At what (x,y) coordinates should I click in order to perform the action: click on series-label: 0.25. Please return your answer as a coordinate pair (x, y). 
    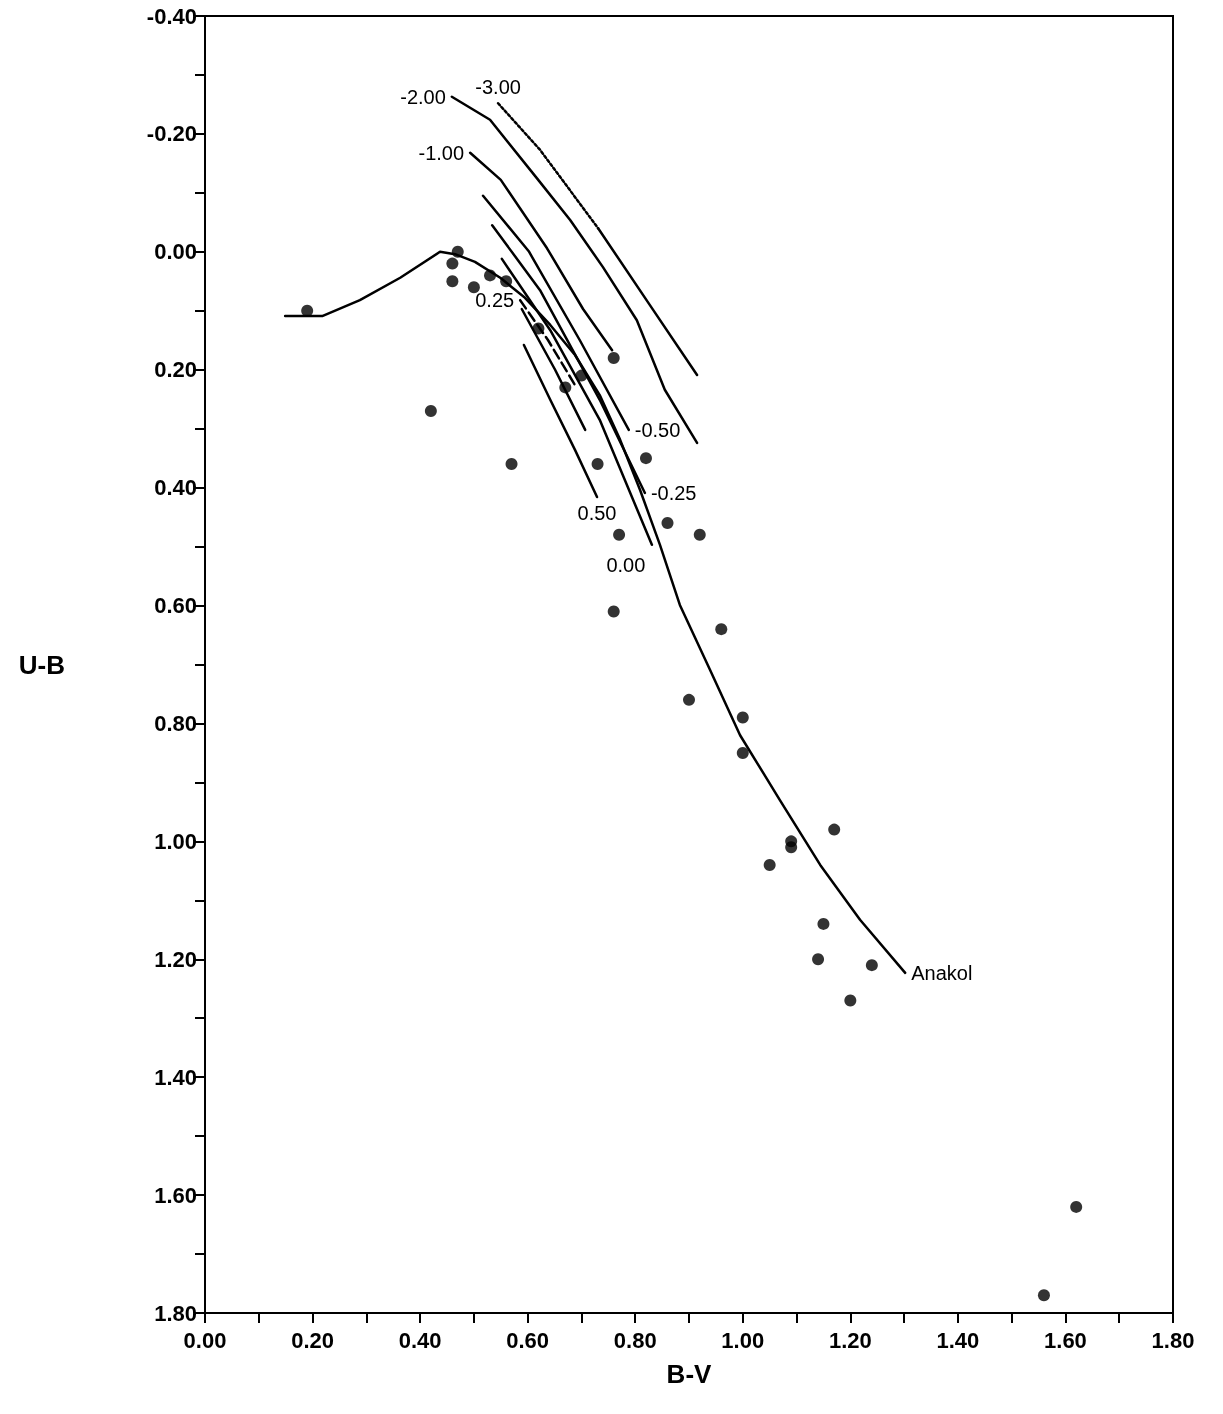
    Looking at the image, I should click on (495, 300).